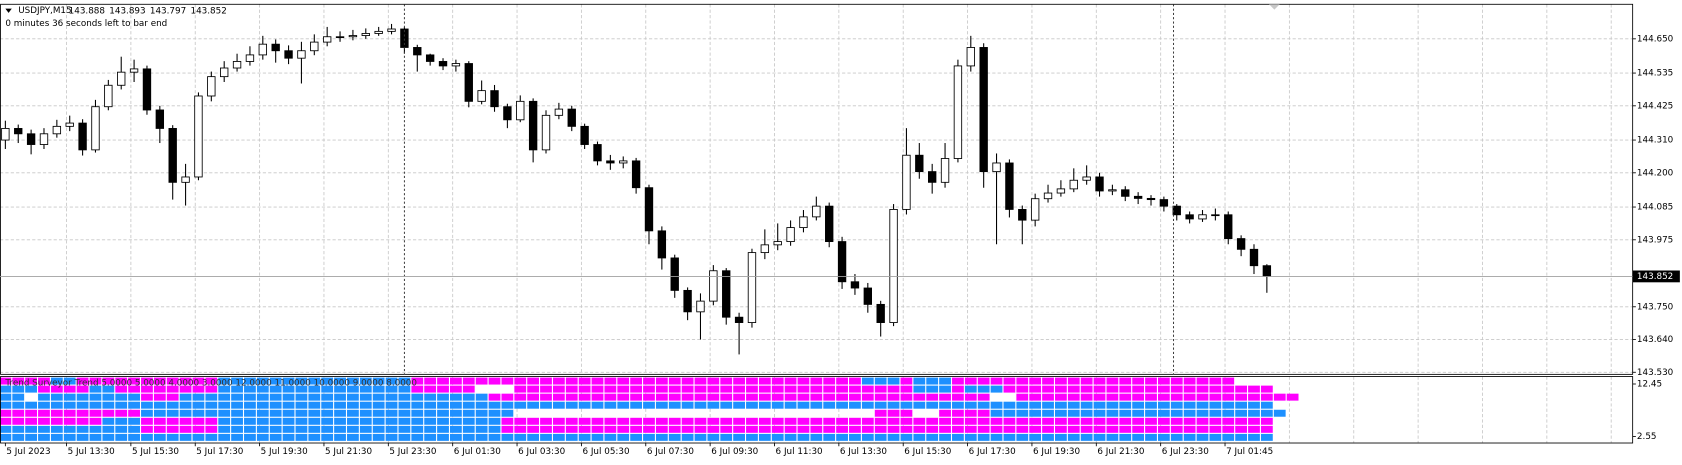 The width and height of the screenshot is (1682, 465). I want to click on indicator-y-tick-label: 2.55, so click(1647, 437).